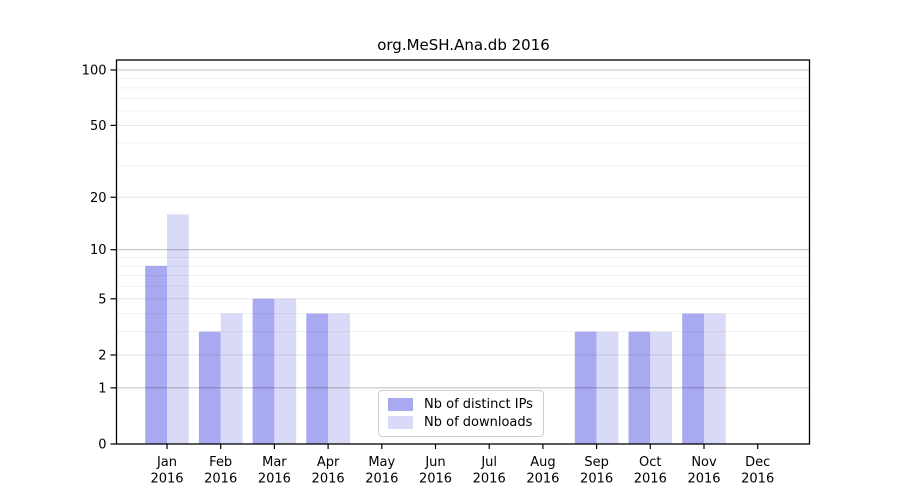 This screenshot has width=900, height=500. I want to click on y-tick-label: 50, so click(98, 126).